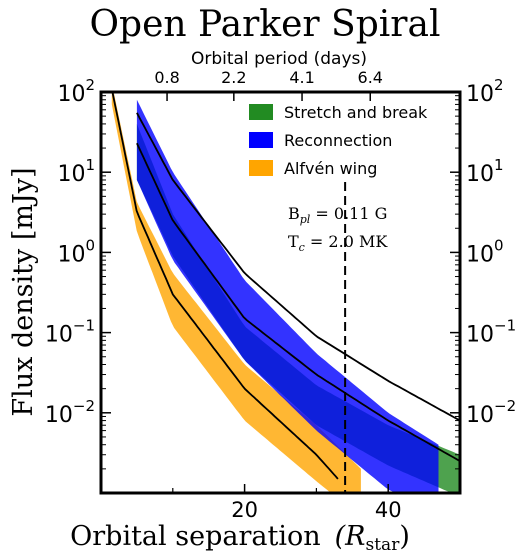  I want to click on y-tick-label: 10¹, so click(76, 171).